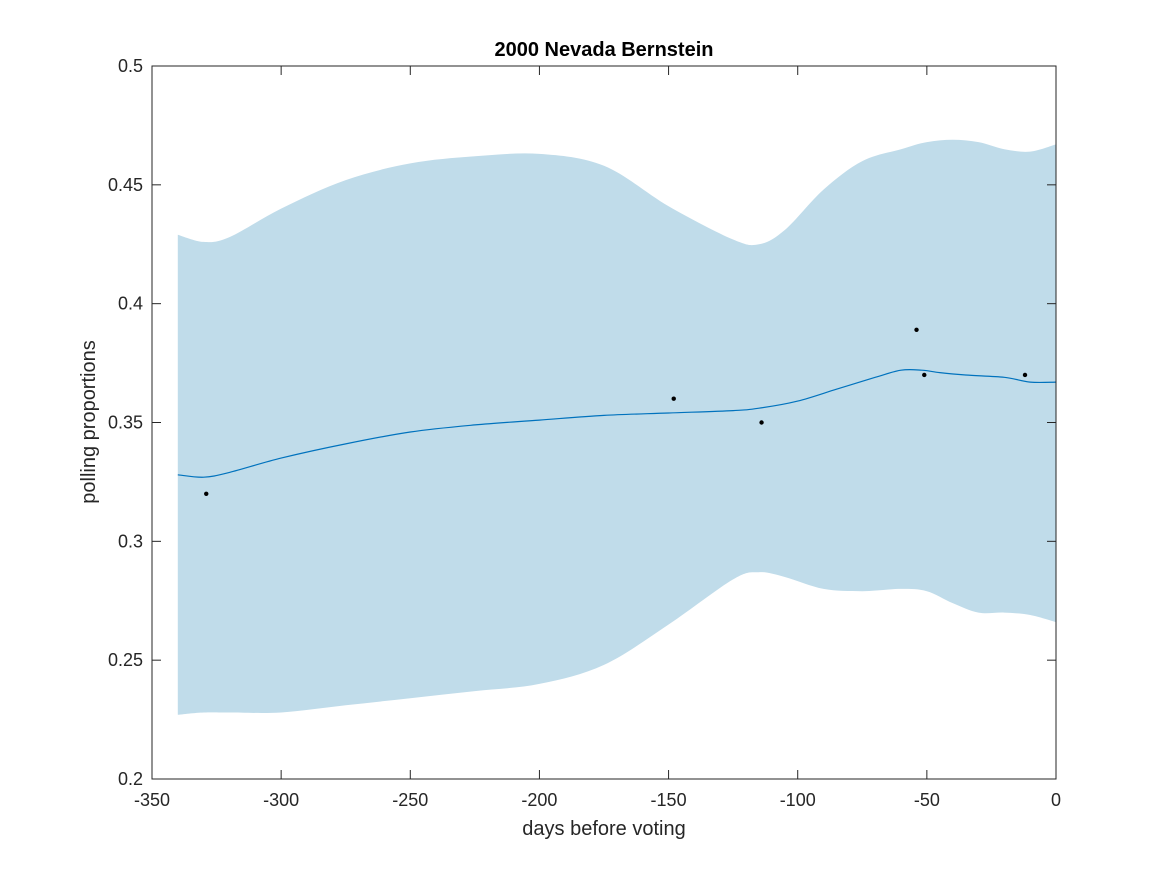  Describe the element at coordinates (281, 800) in the screenshot. I see `x-tick-label: -300` at that location.